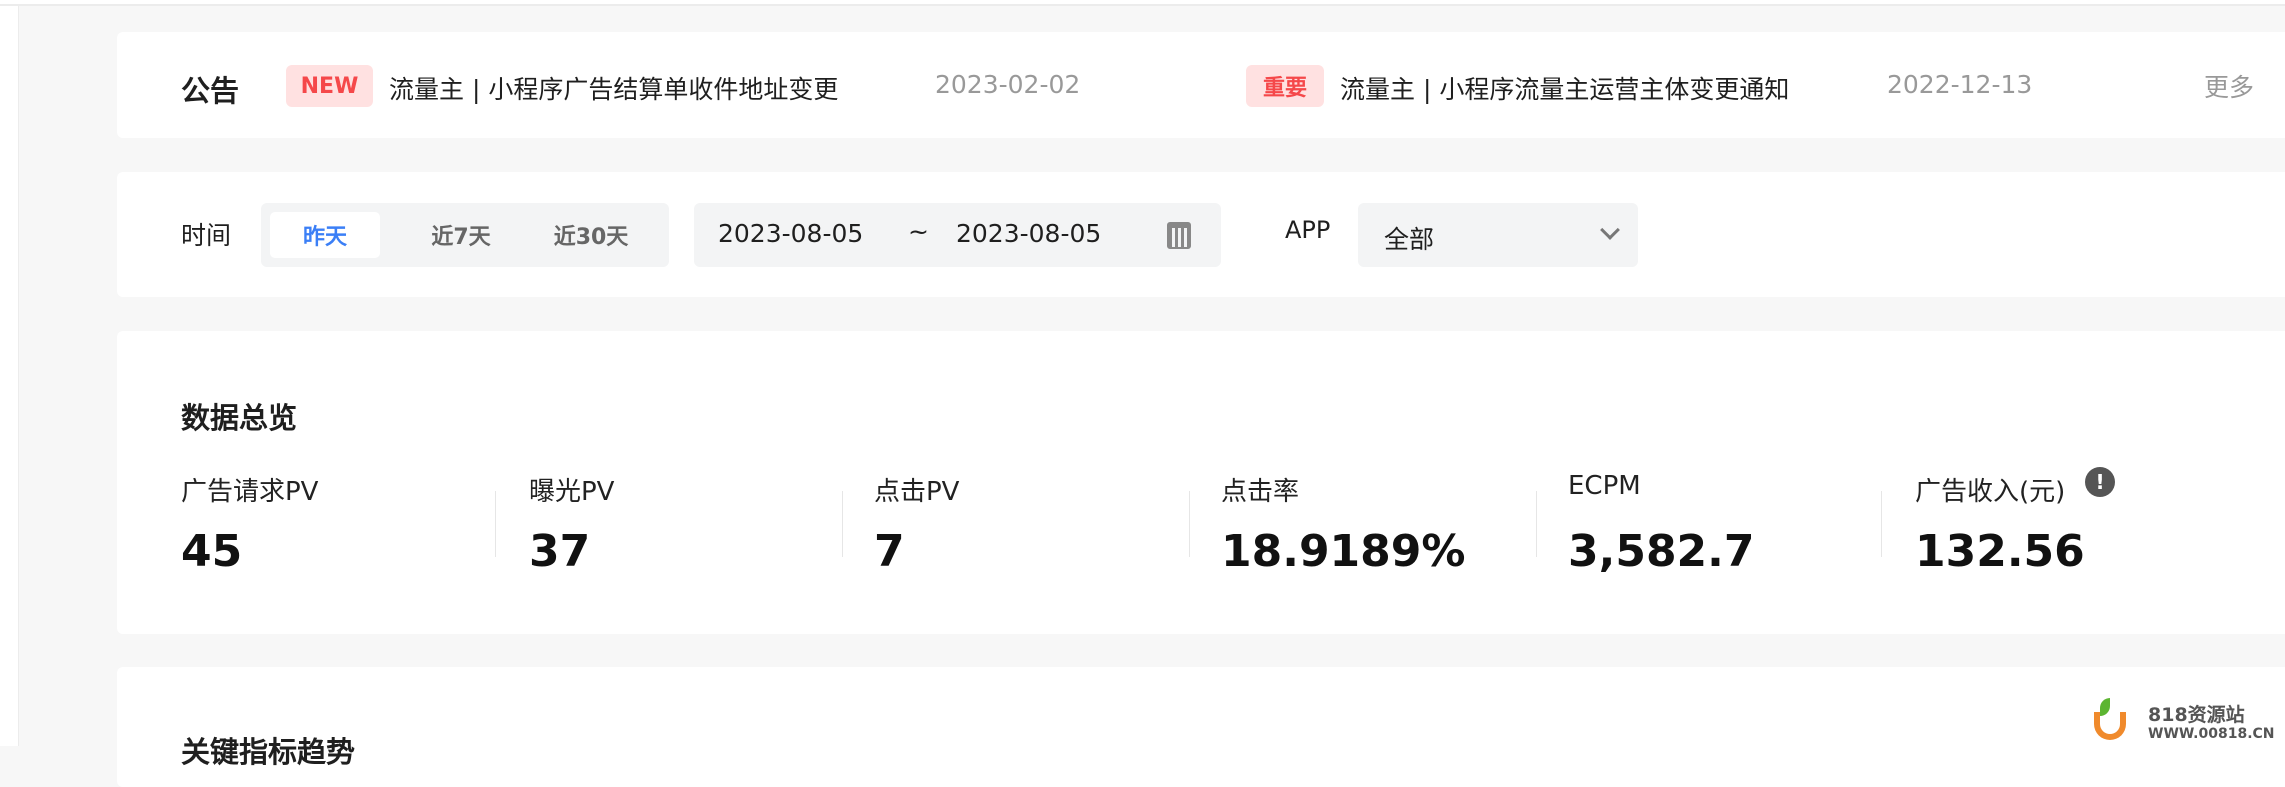 Image resolution: width=2285 pixels, height=787 pixels. I want to click on stat-label-impressions: 曝光PV, so click(572, 492).